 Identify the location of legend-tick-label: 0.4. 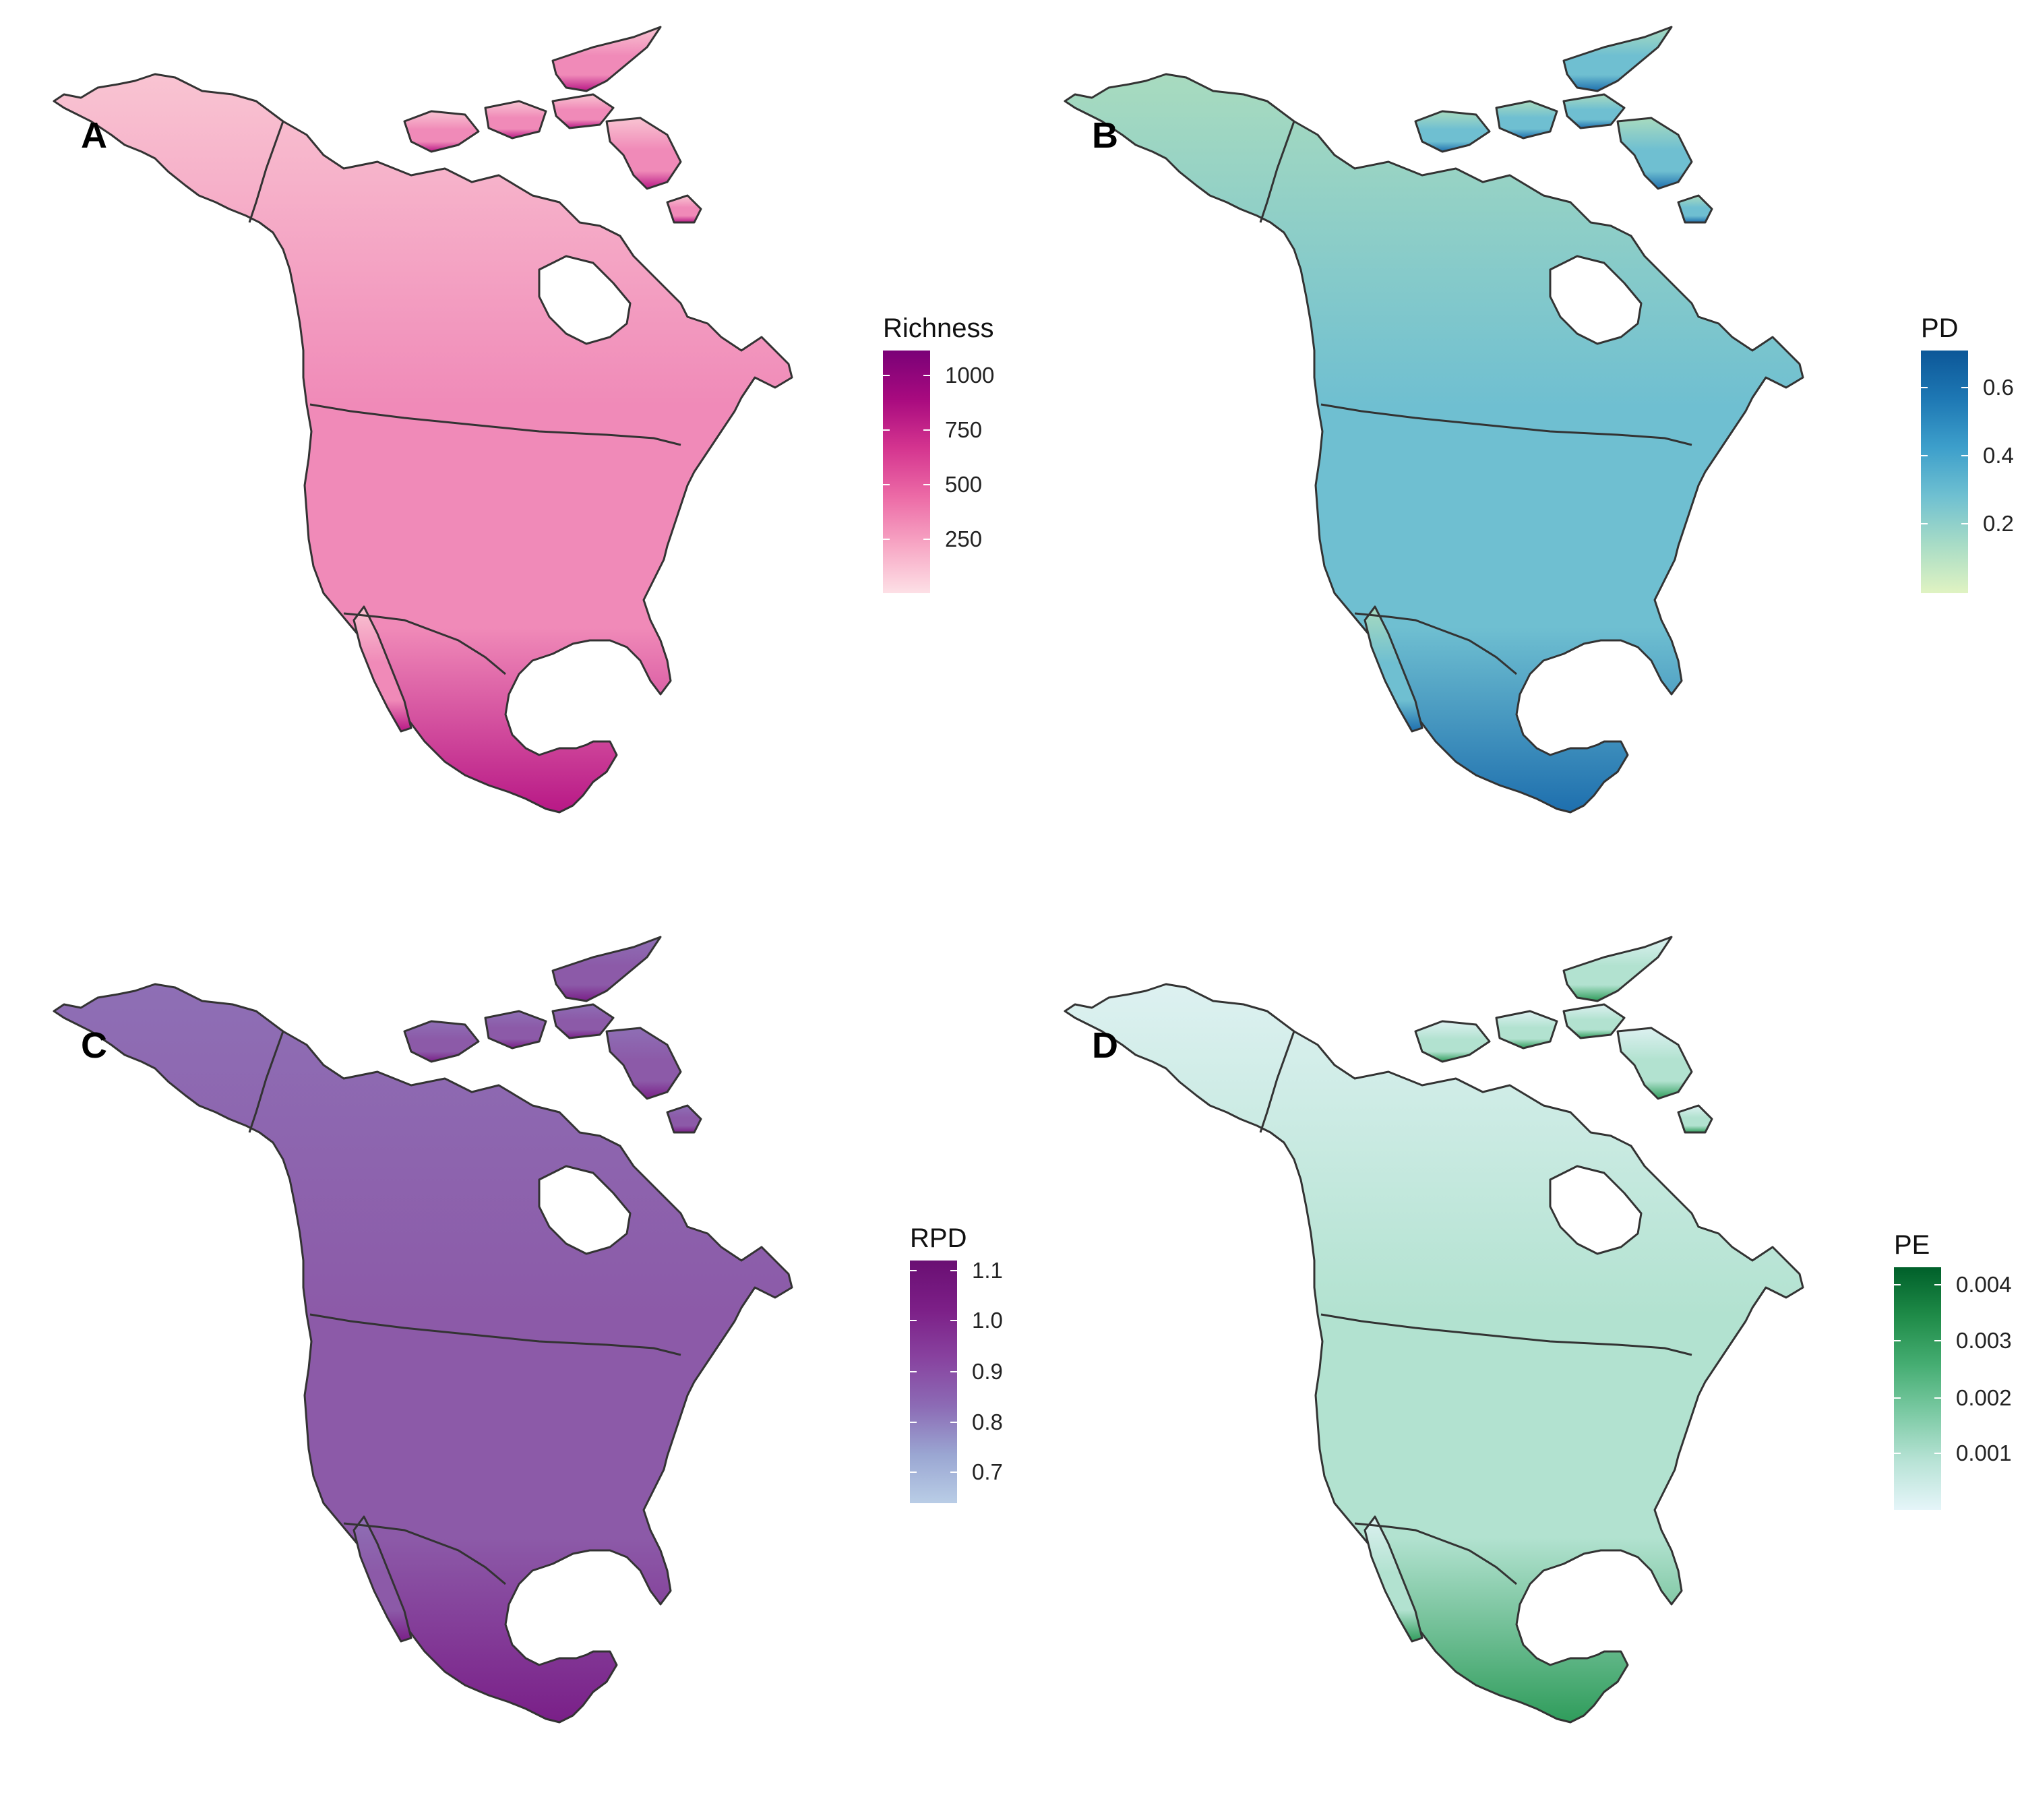
(1998, 455).